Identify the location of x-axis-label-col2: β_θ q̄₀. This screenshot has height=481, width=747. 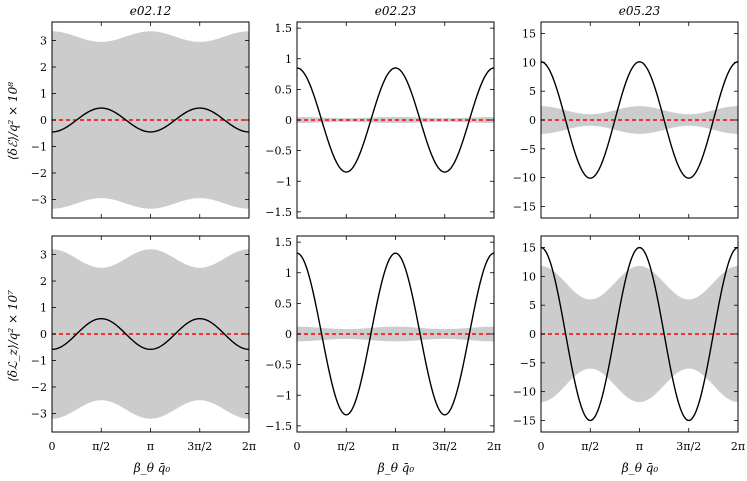
(396, 468).